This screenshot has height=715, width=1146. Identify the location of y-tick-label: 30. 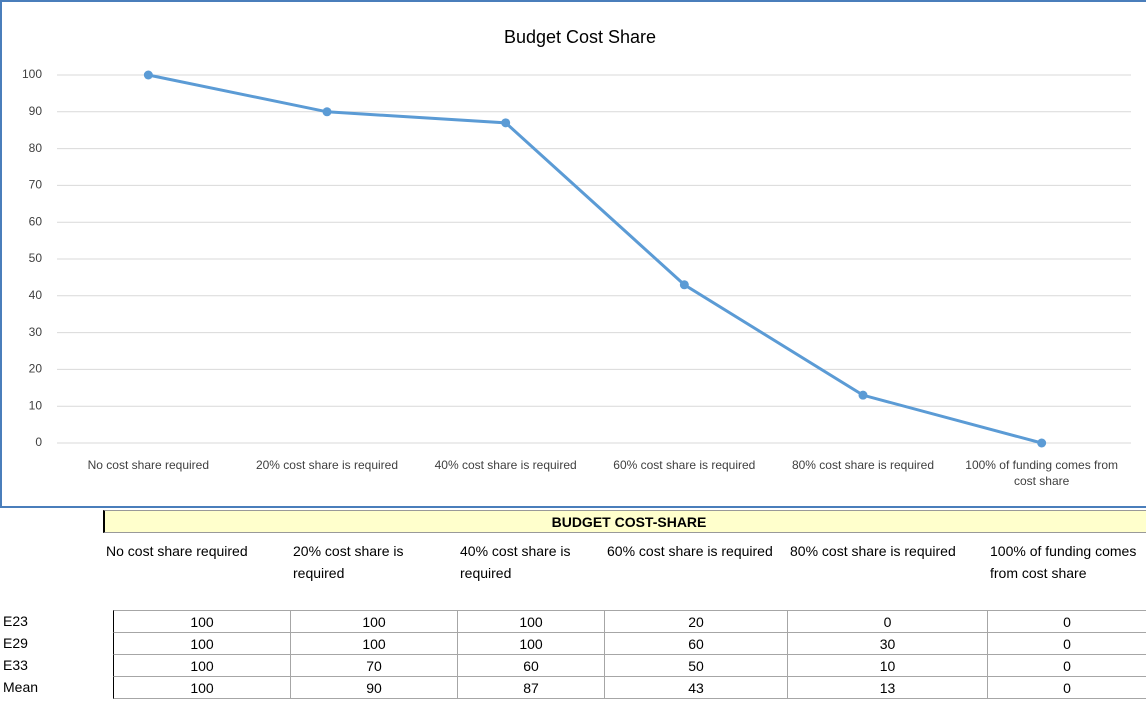
(36, 332).